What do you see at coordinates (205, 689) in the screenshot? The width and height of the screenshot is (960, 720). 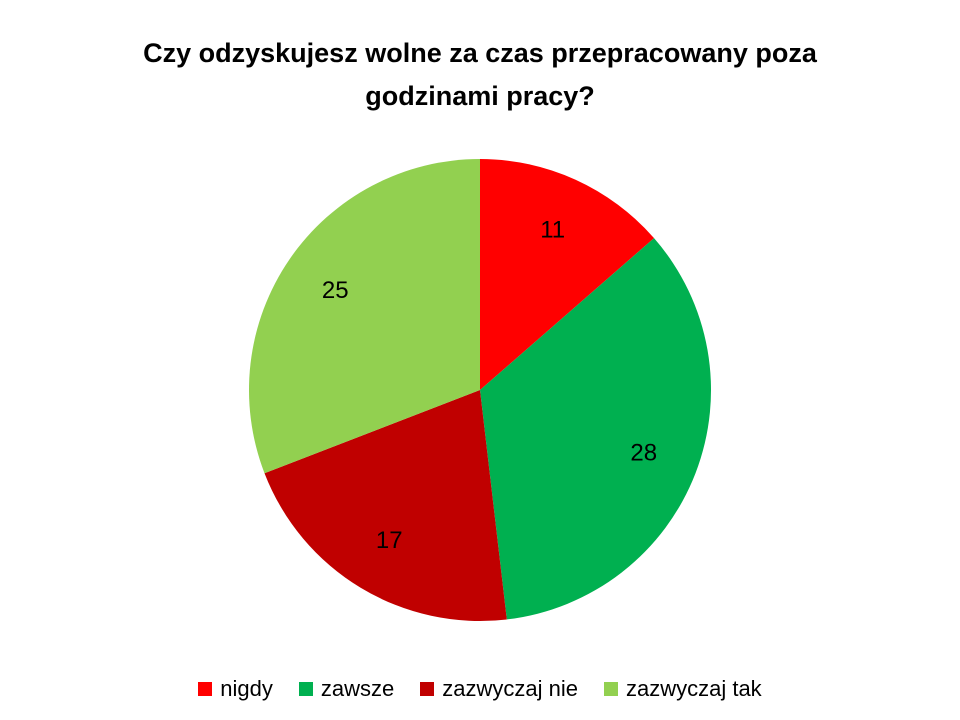 I see `legend-swatch-nigdy` at bounding box center [205, 689].